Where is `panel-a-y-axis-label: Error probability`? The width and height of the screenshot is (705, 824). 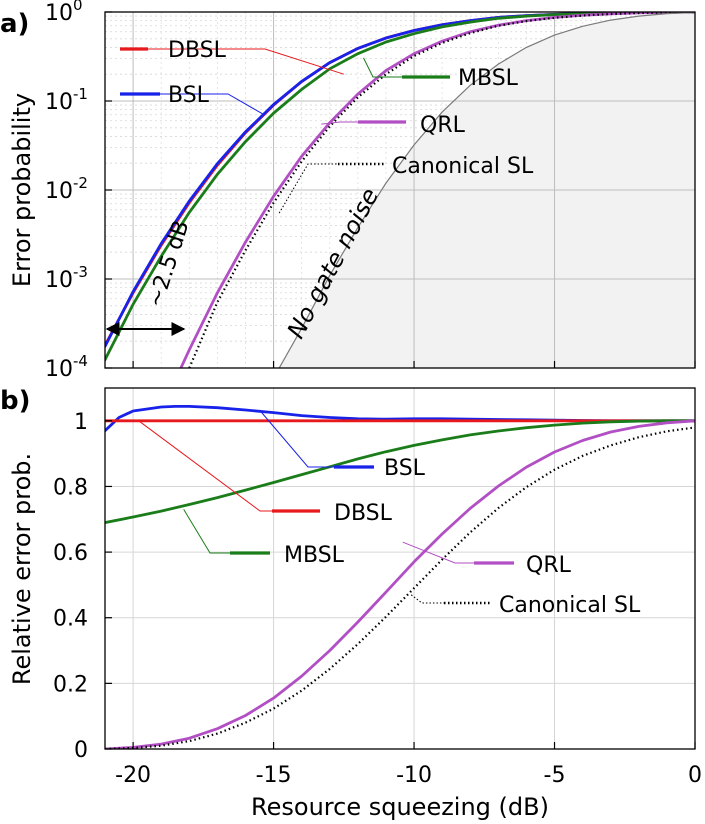 panel-a-y-axis-label: Error probability is located at coordinates (22, 190).